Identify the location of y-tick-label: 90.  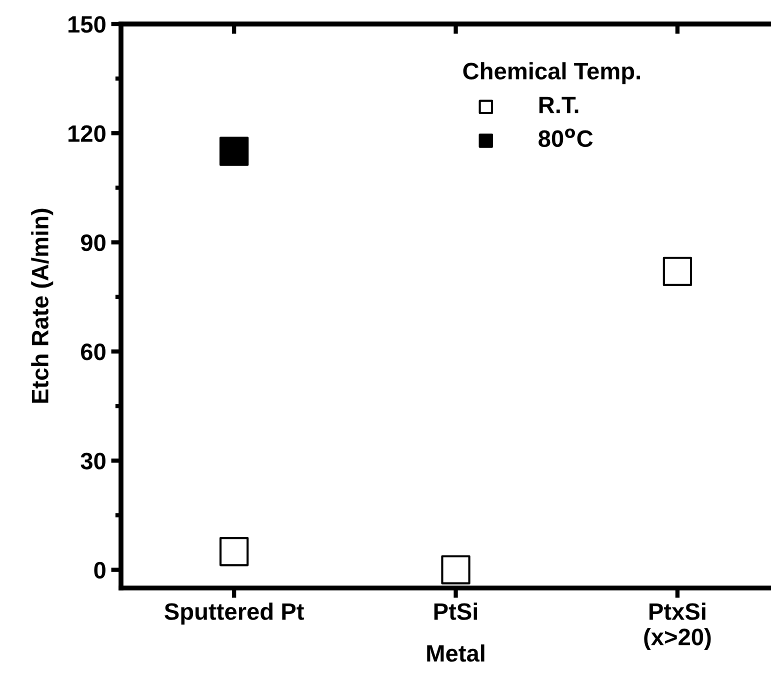
(93, 243).